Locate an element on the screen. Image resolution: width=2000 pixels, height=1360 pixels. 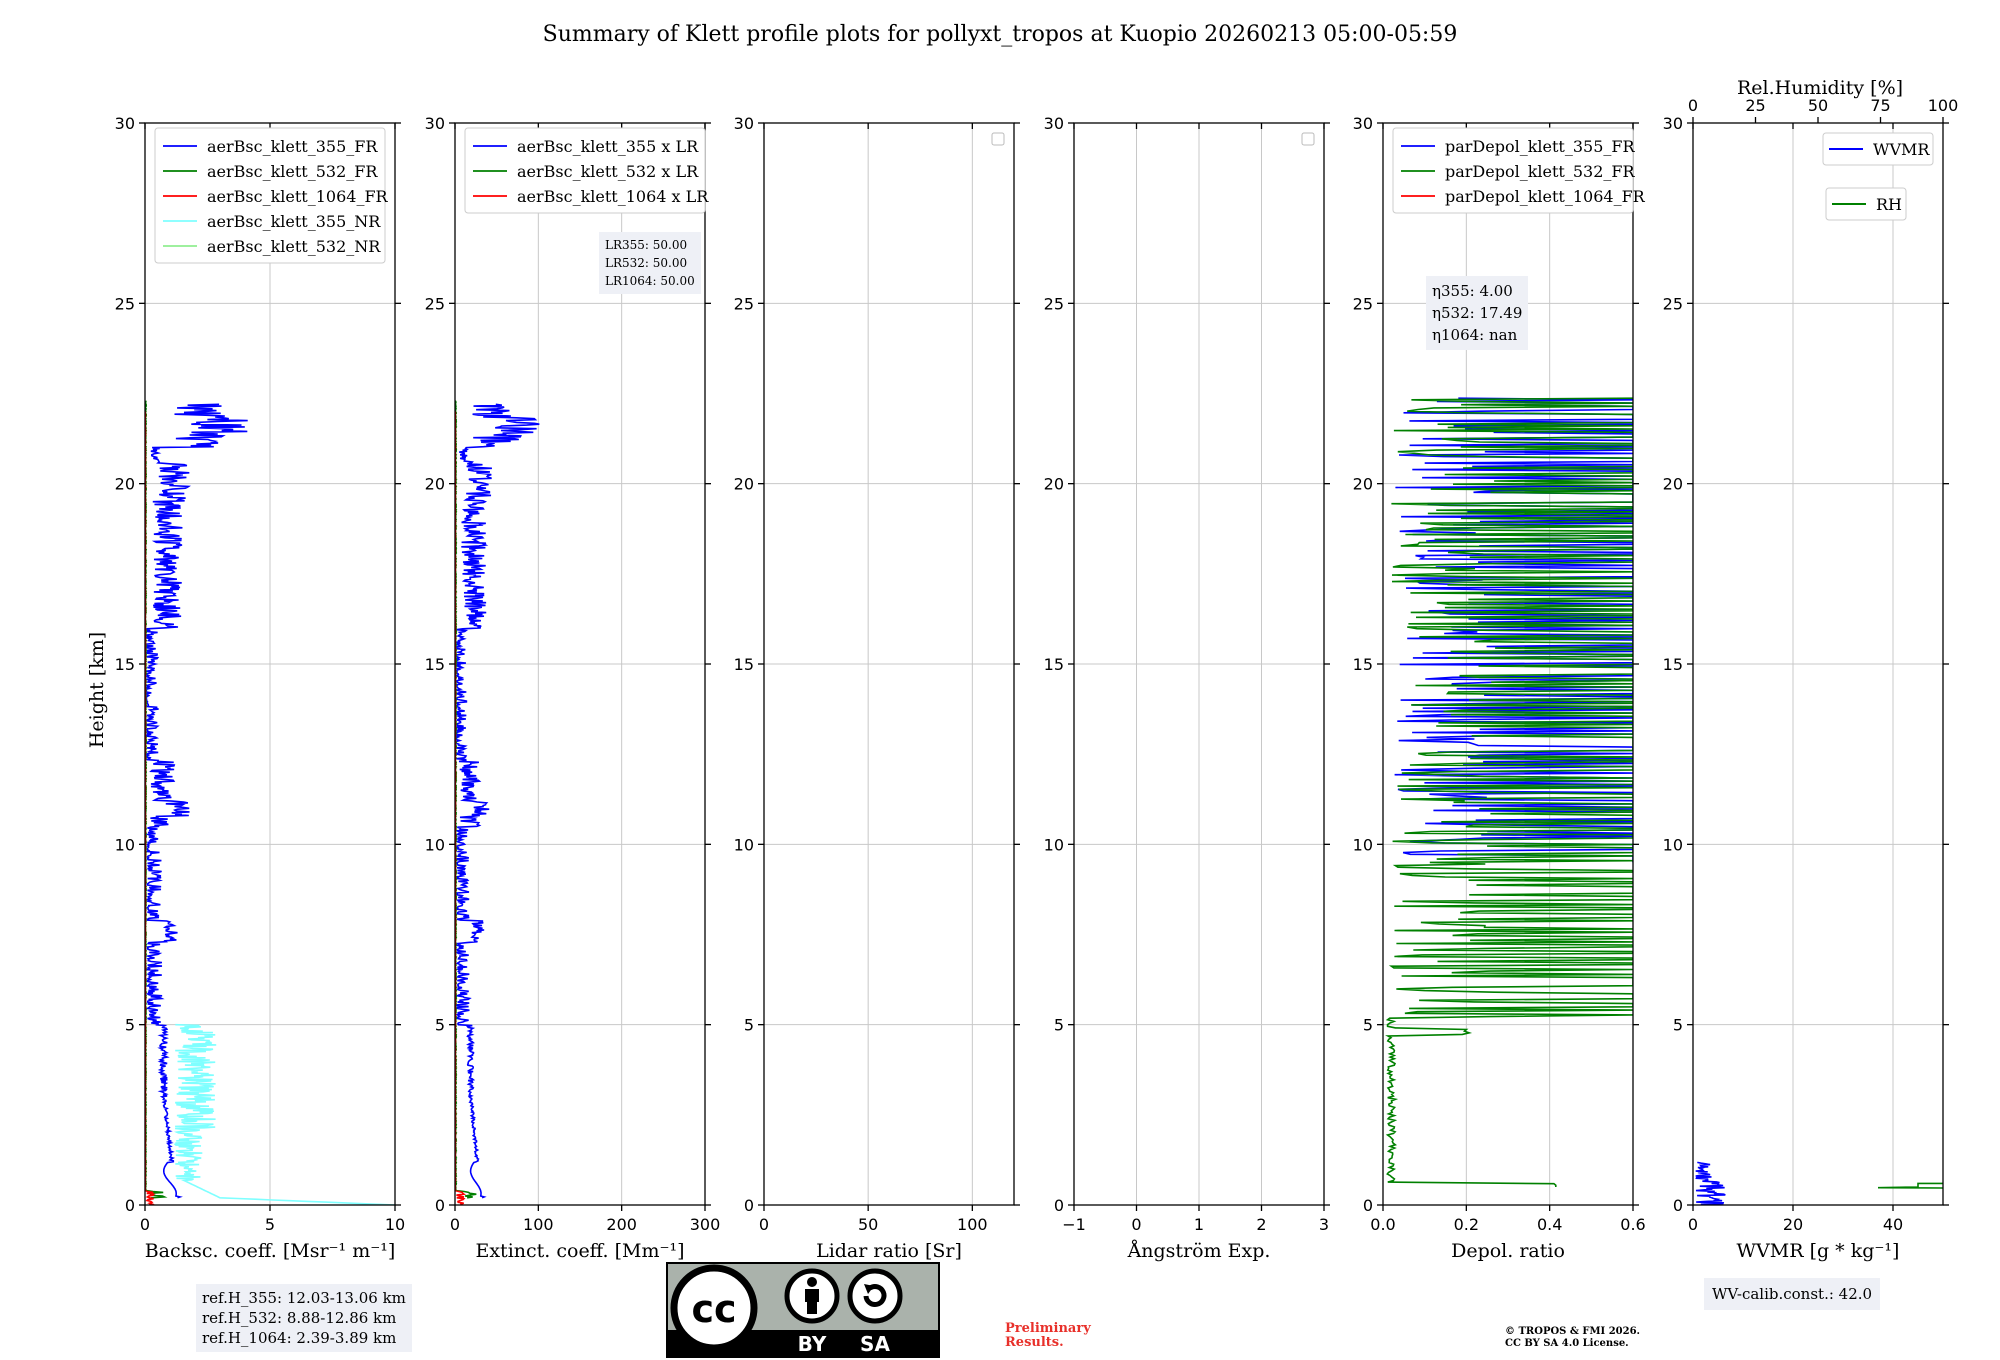
xtick-label: 0.0 is located at coordinates (1382, 1224).